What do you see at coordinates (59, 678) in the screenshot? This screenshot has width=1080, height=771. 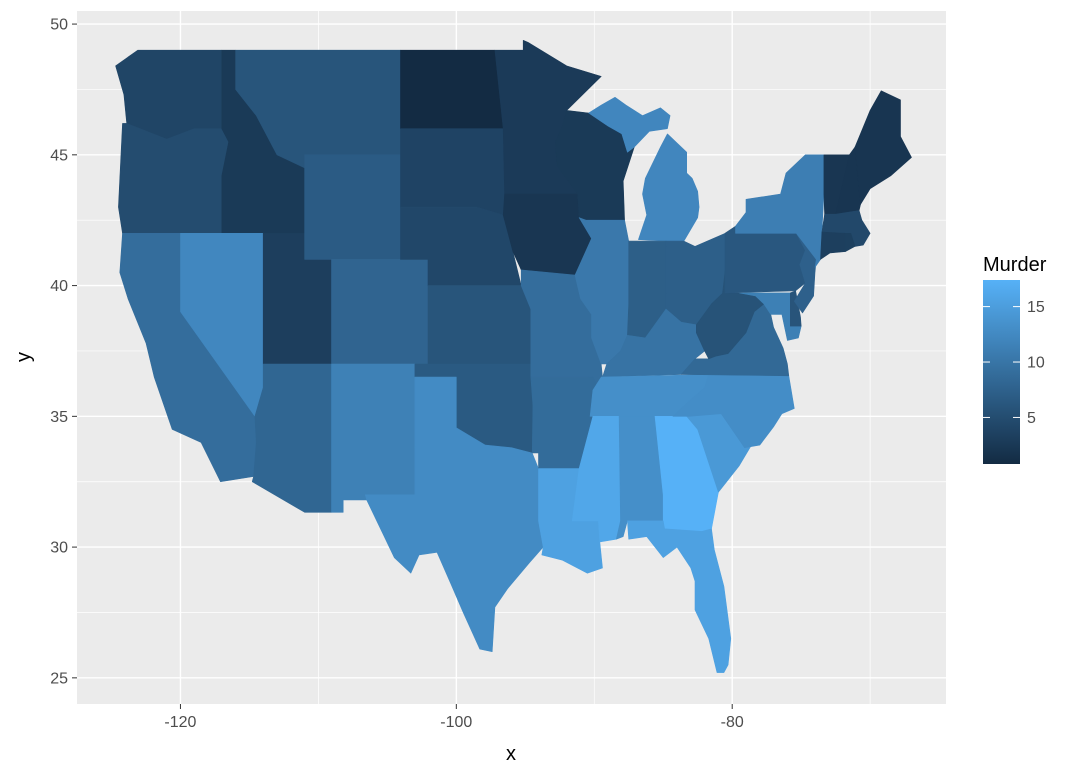 I see `y-tick-label: 25` at bounding box center [59, 678].